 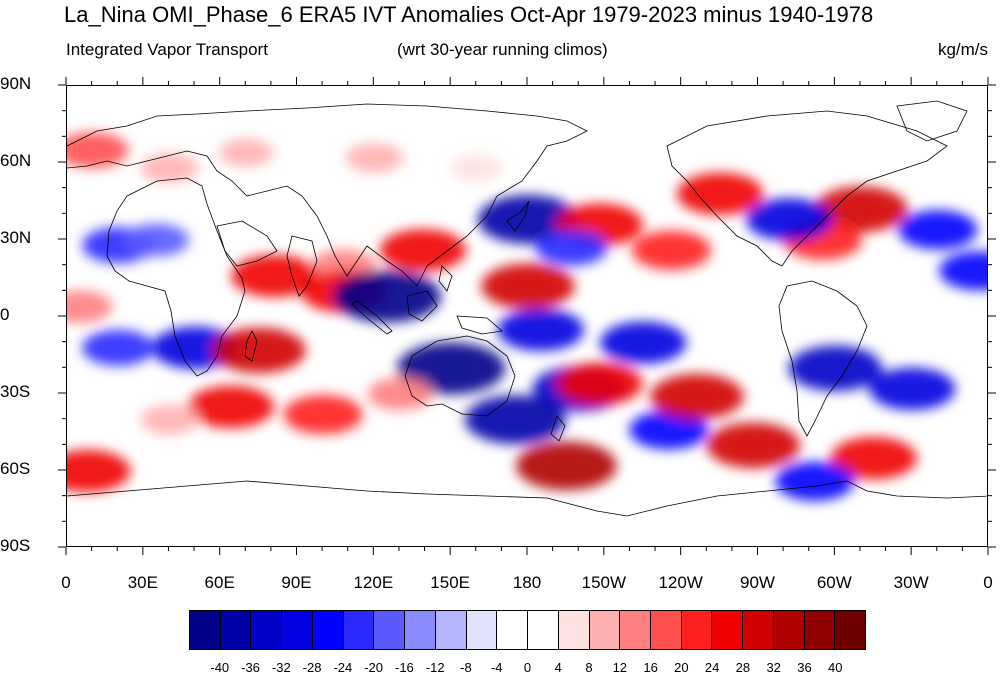 I want to click on lon-label: 30E, so click(x=142, y=582).